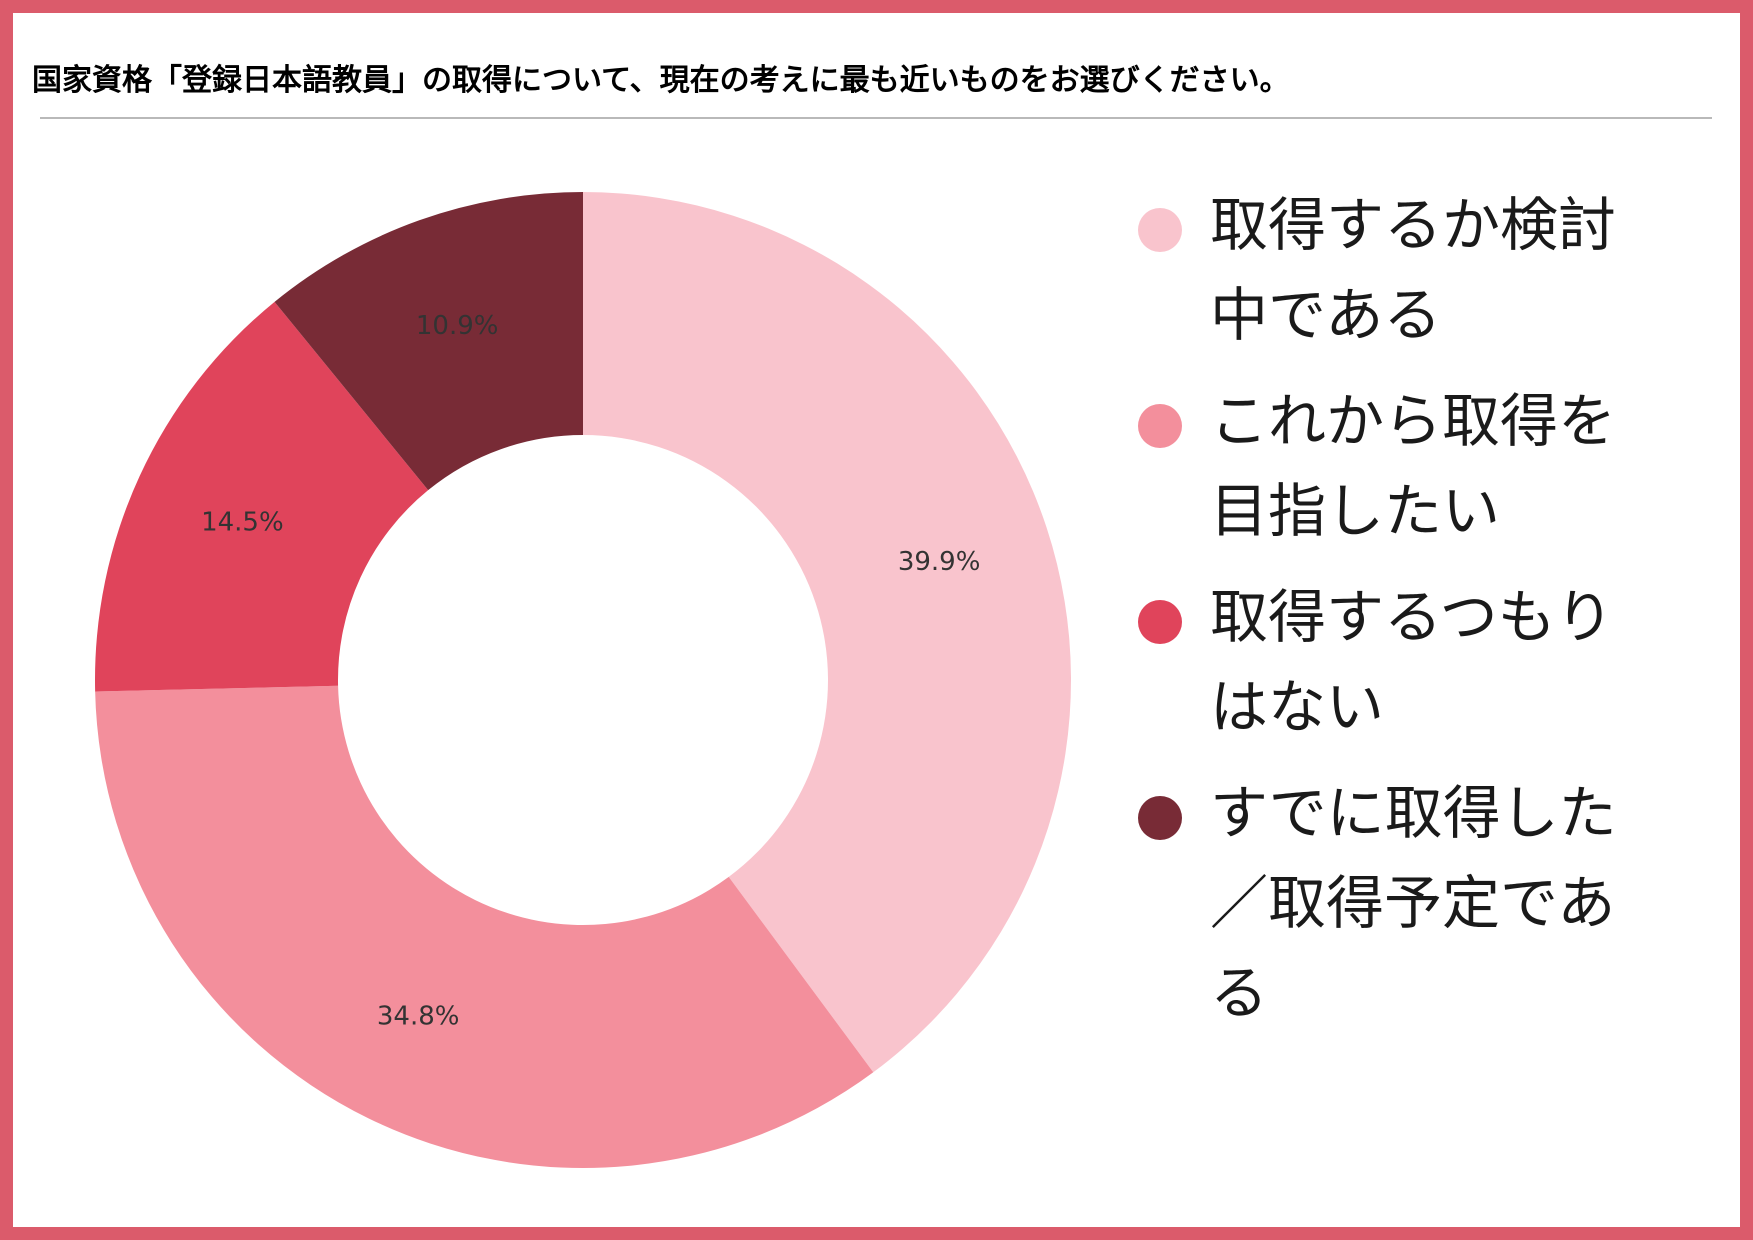 The width and height of the screenshot is (1753, 1240). I want to click on legend-label: はない, so click(1297, 707).